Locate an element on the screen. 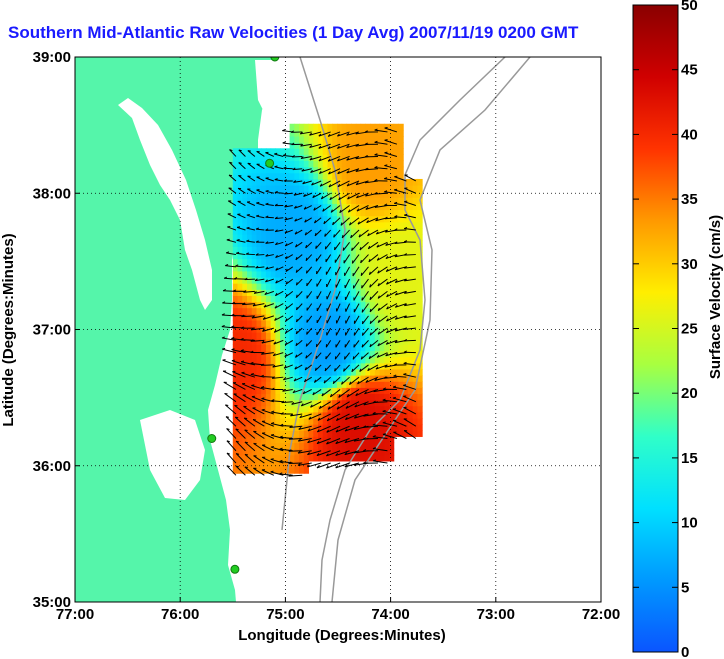  colorbar-tick-label: 45 is located at coordinates (689, 70).